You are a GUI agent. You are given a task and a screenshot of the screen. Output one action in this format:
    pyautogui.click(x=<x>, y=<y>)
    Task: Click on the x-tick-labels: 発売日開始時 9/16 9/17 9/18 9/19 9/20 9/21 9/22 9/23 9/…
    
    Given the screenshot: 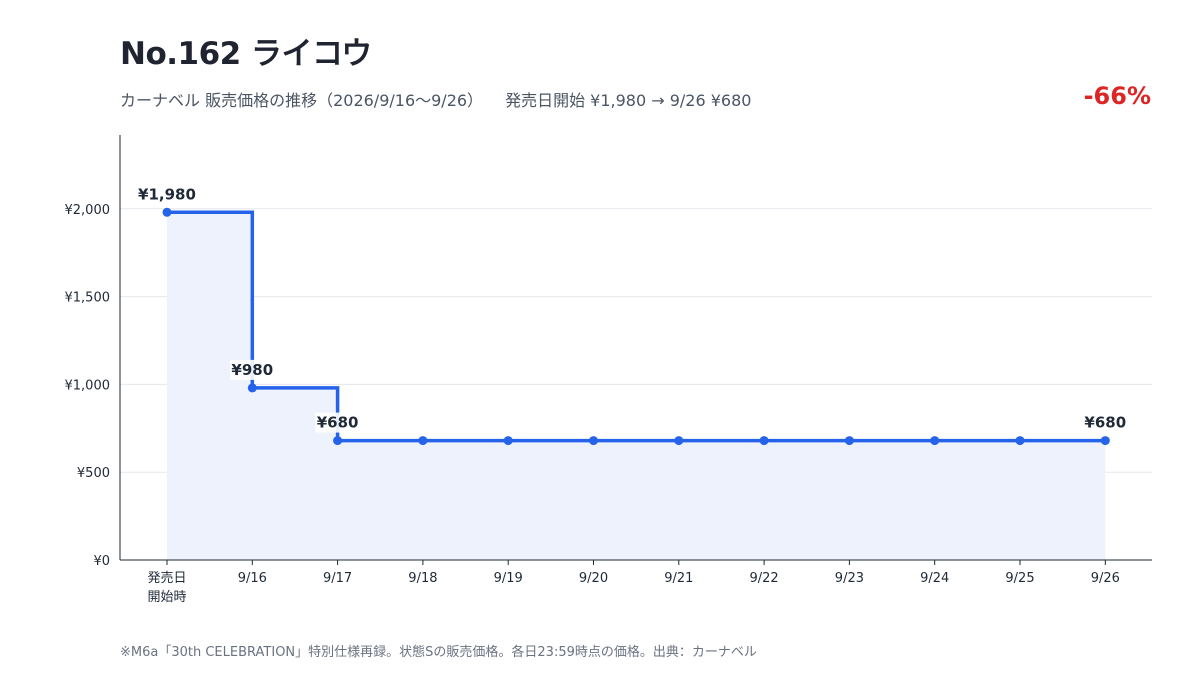 What is the action you would take?
    pyautogui.click(x=633, y=587)
    